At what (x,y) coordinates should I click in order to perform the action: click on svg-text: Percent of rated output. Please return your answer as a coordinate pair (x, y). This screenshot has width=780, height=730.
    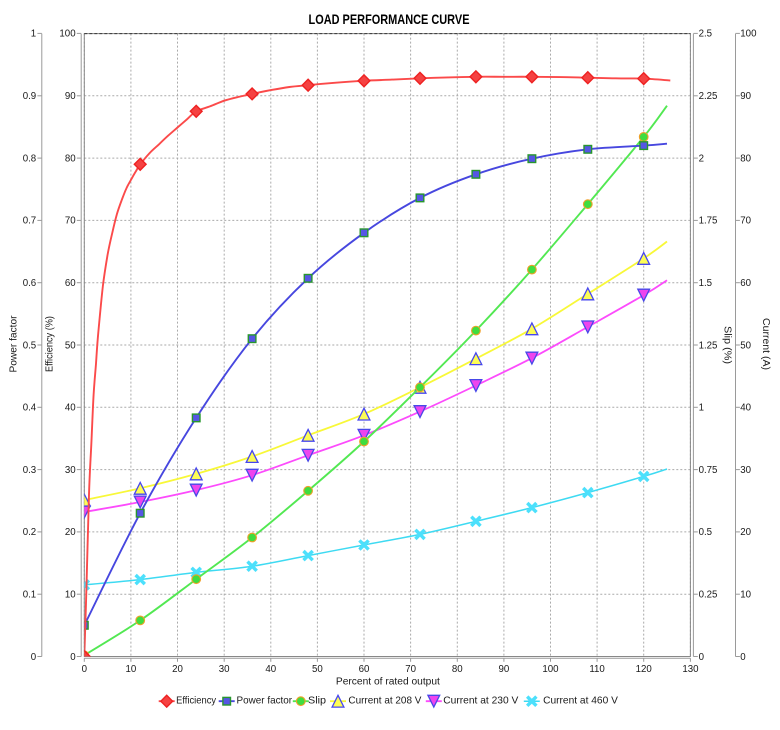
    Looking at the image, I should click on (388, 681).